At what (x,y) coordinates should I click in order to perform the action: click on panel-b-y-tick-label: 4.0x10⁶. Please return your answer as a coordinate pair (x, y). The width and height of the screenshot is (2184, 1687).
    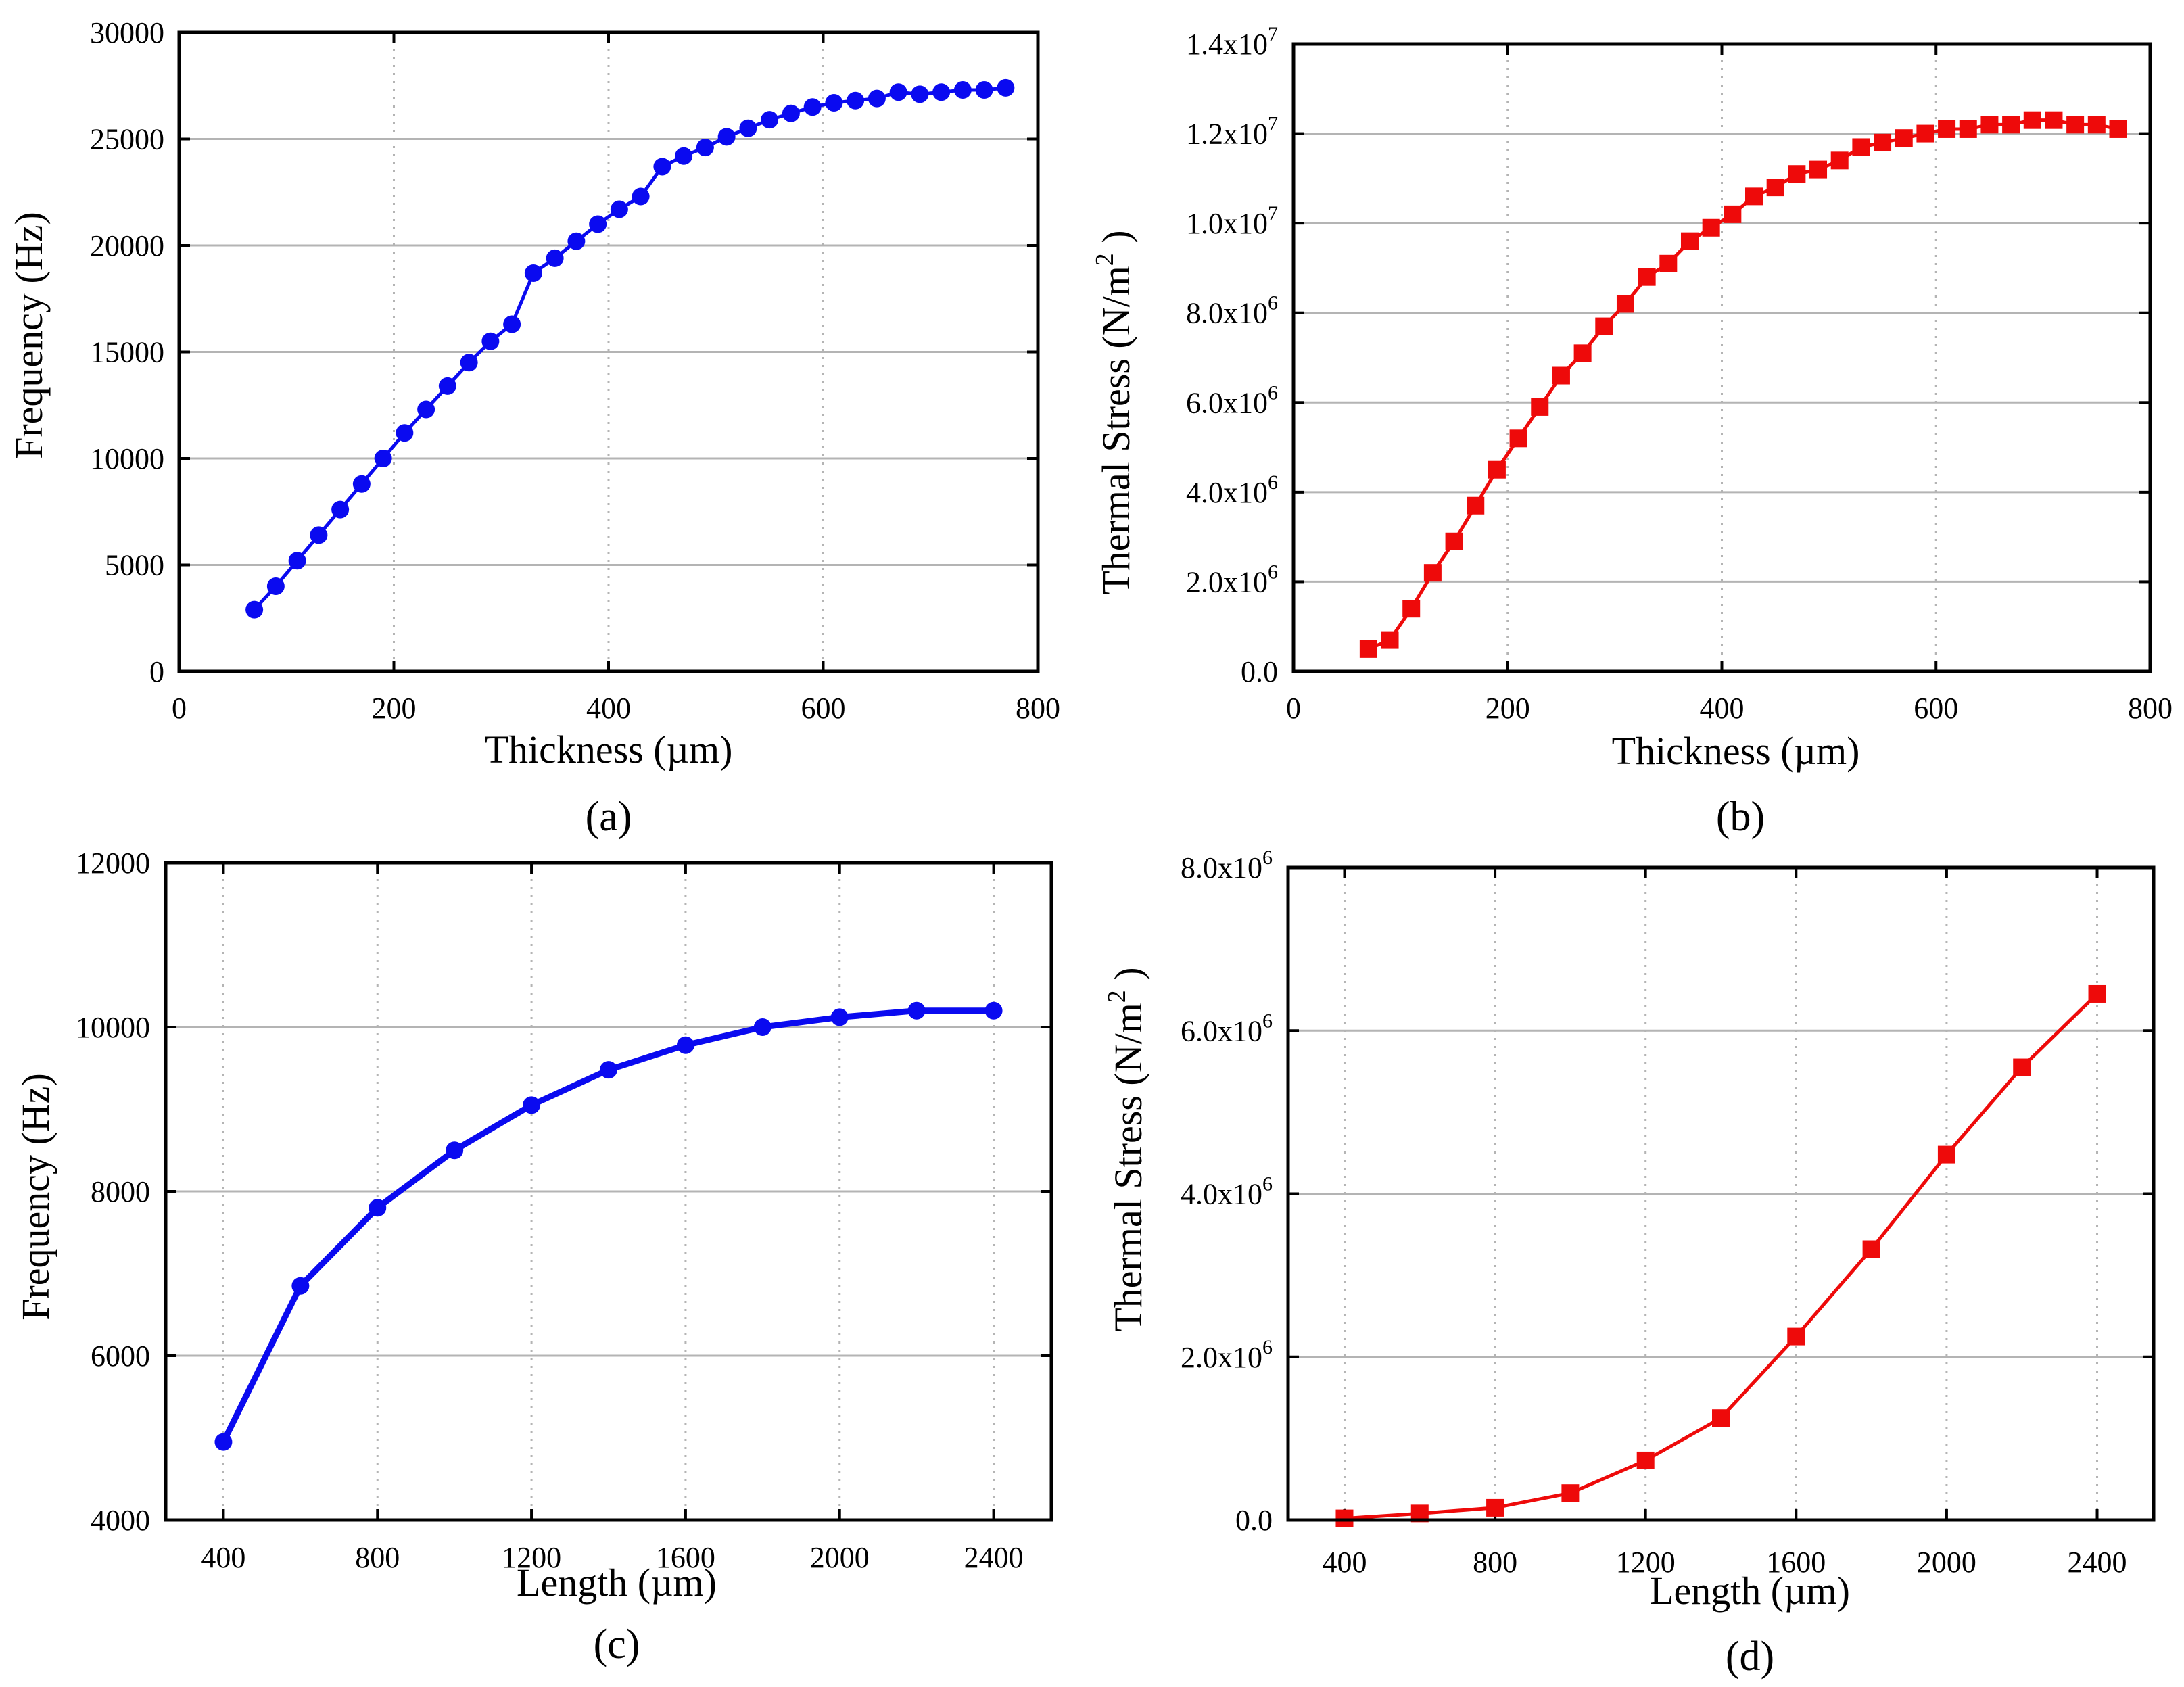
    Looking at the image, I should click on (1232, 490).